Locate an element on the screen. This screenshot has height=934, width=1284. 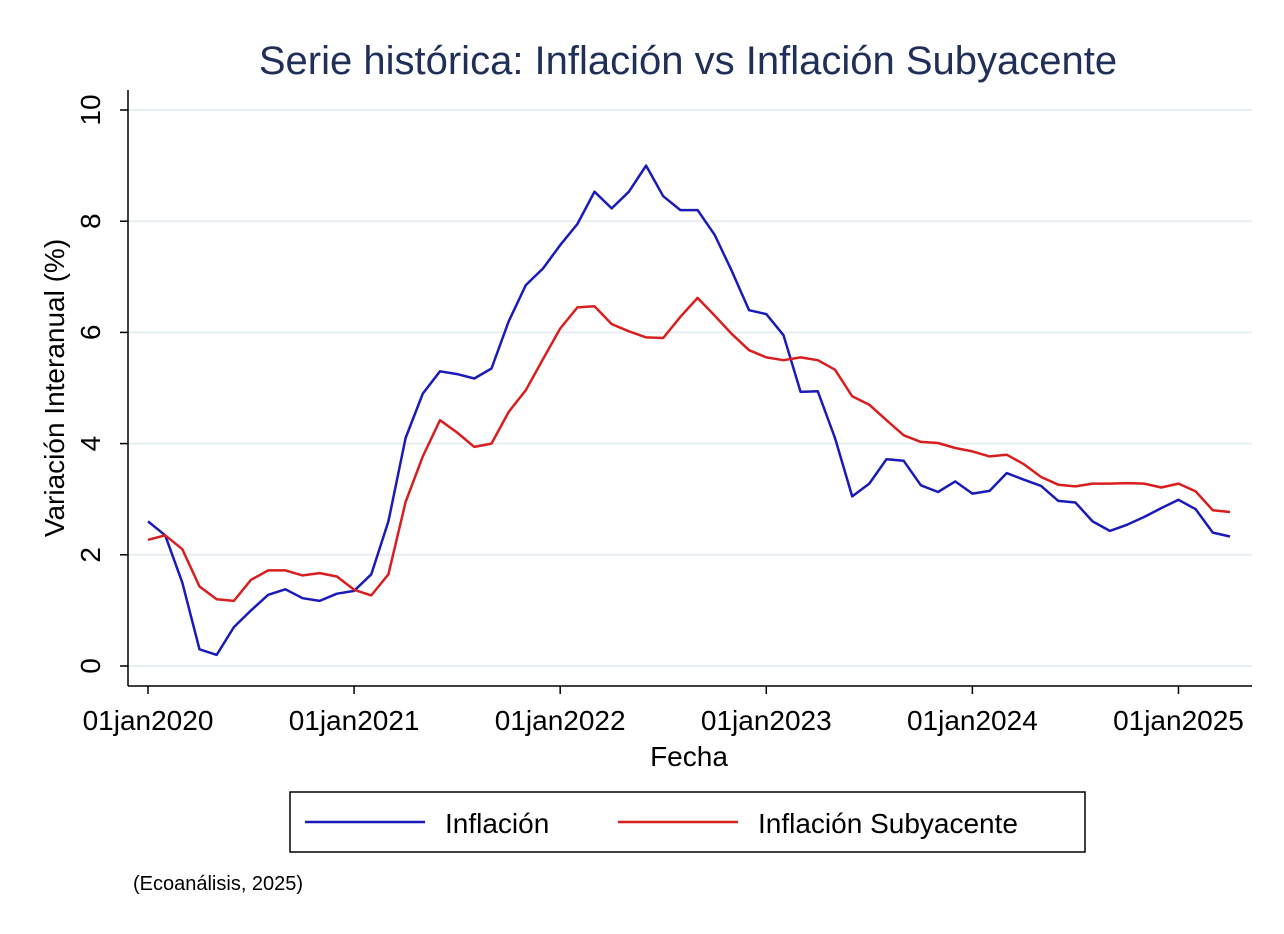
x-tick-label-01jan2024: 01jan2024 is located at coordinates (972, 720).